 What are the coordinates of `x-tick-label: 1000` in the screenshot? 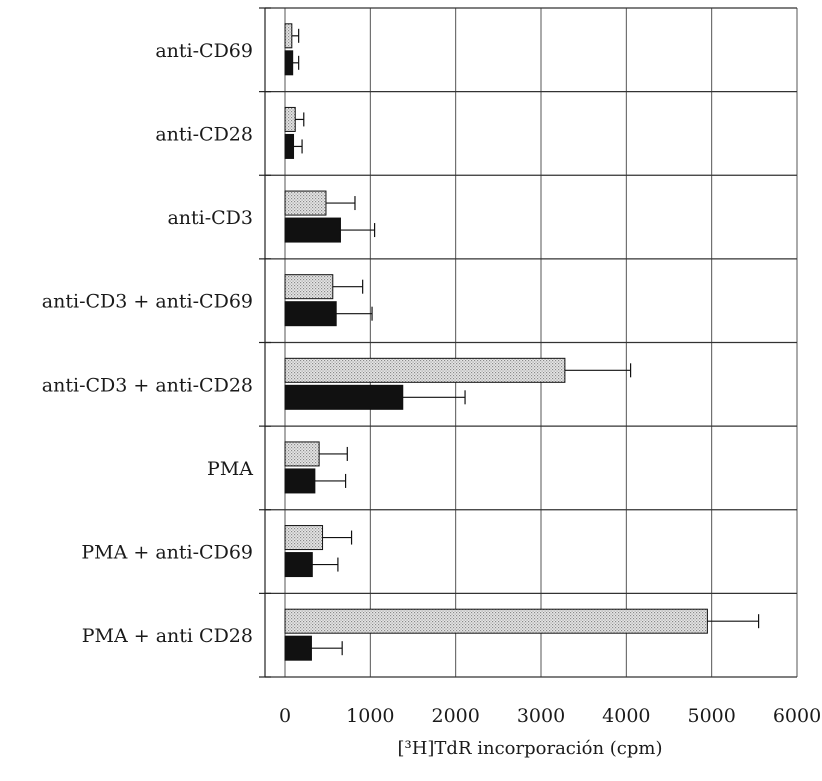 It's located at (370, 716).